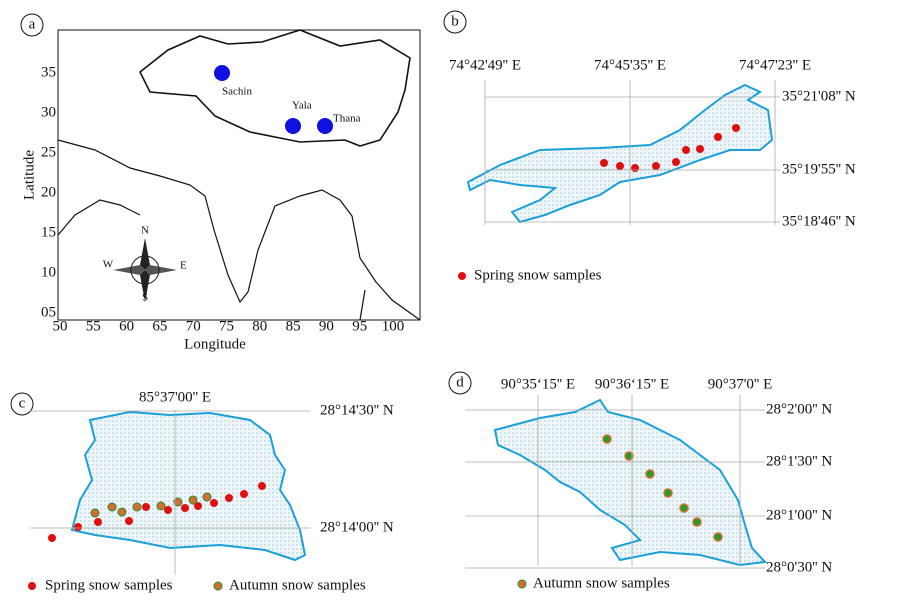 This screenshot has width=899, height=608. What do you see at coordinates (215, 344) in the screenshot?
I see `axis-title: Longitude` at bounding box center [215, 344].